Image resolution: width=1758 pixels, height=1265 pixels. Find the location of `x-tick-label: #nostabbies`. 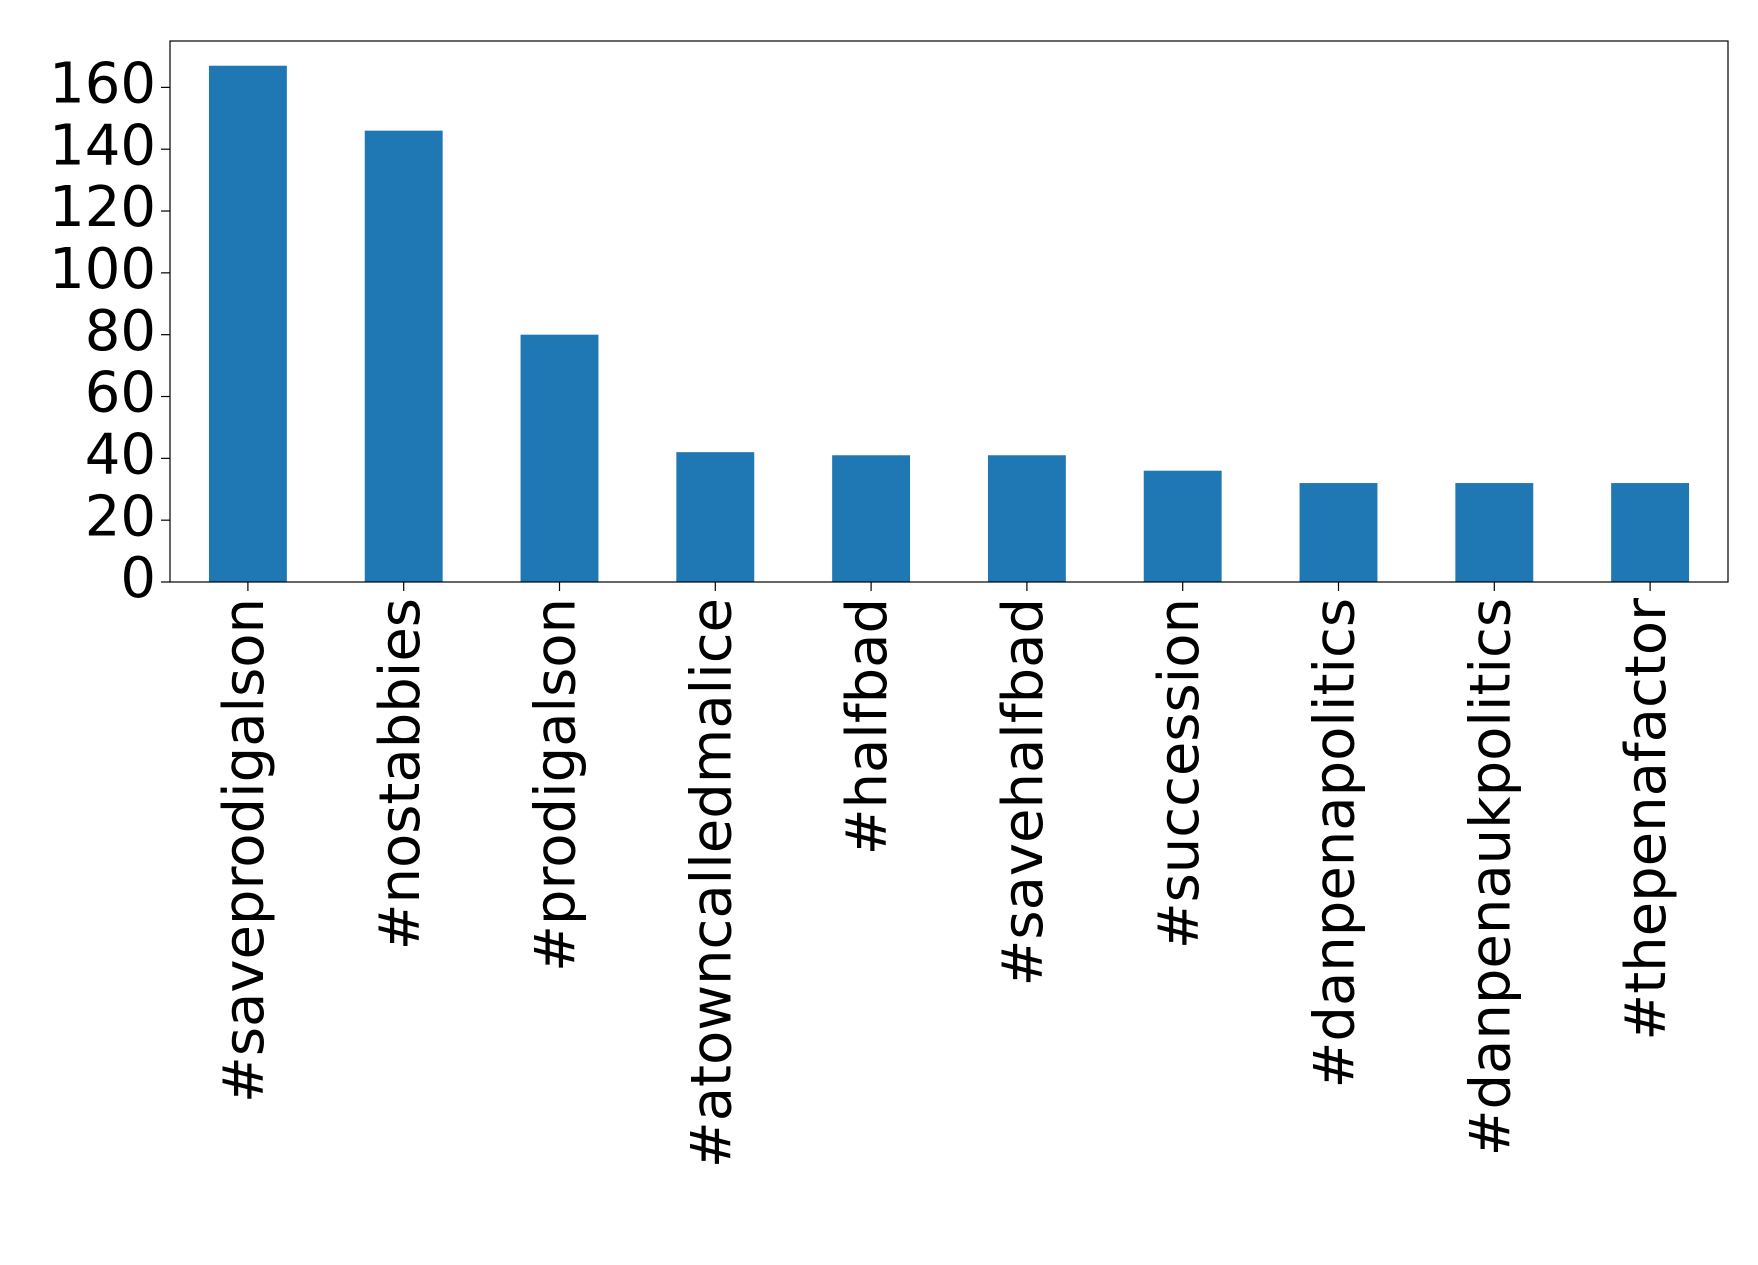

x-tick-label: #nostabbies is located at coordinates (400, 774).